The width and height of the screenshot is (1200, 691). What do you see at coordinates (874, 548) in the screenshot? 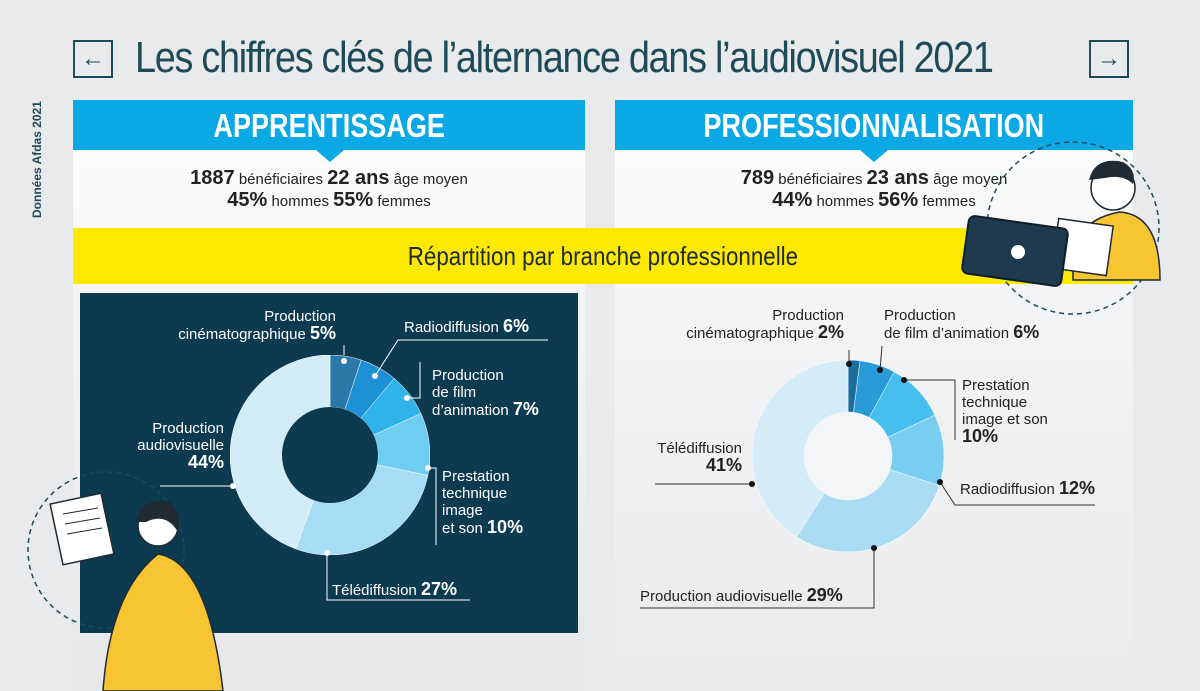
I see `dot-prodav-p` at bounding box center [874, 548].